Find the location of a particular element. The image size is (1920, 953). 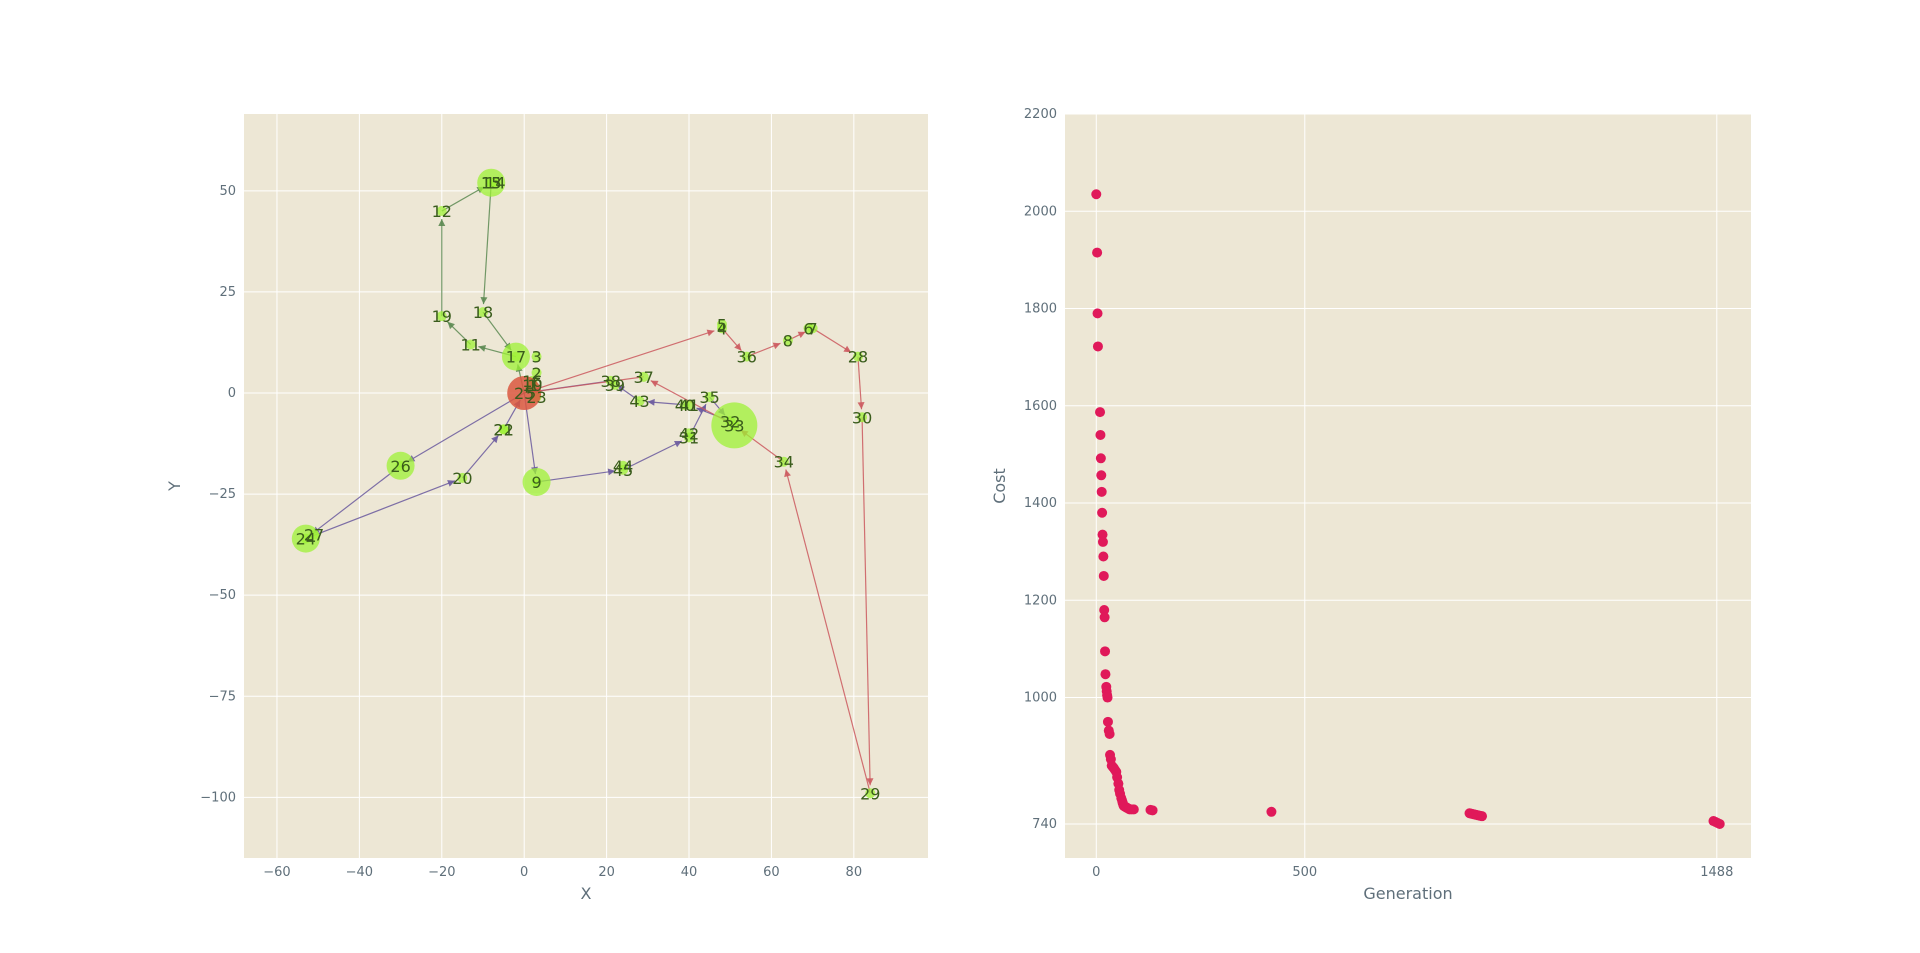

customer-label: 34 is located at coordinates (784, 462).